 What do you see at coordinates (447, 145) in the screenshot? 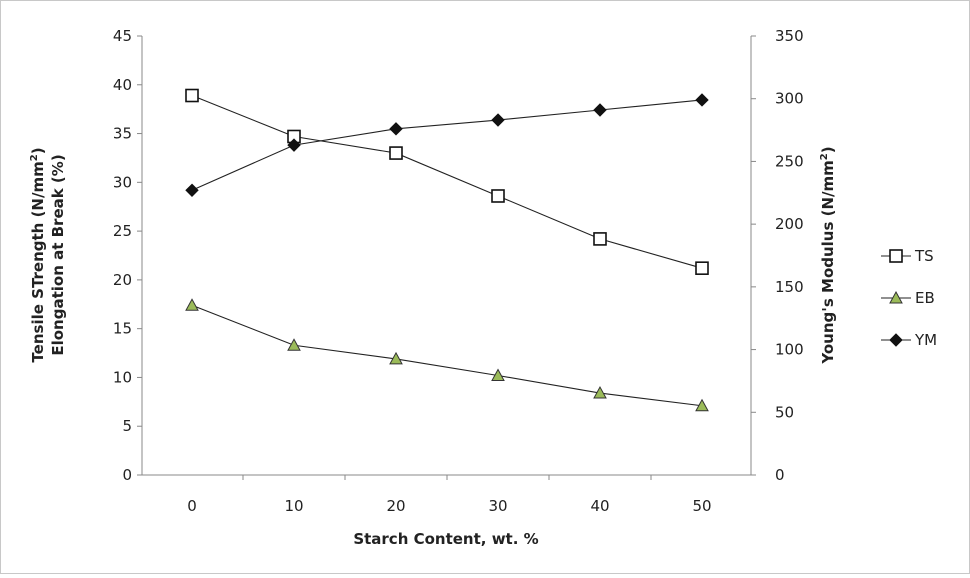
I see `series-line-ym` at bounding box center [447, 145].